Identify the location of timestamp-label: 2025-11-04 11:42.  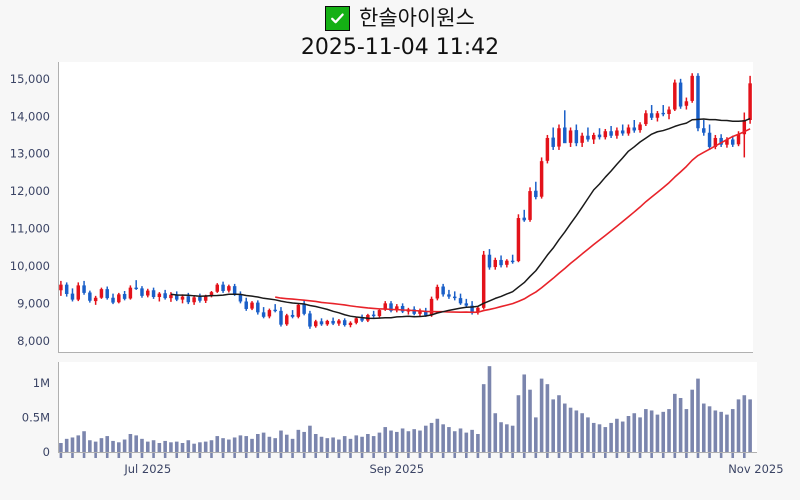
(400, 47).